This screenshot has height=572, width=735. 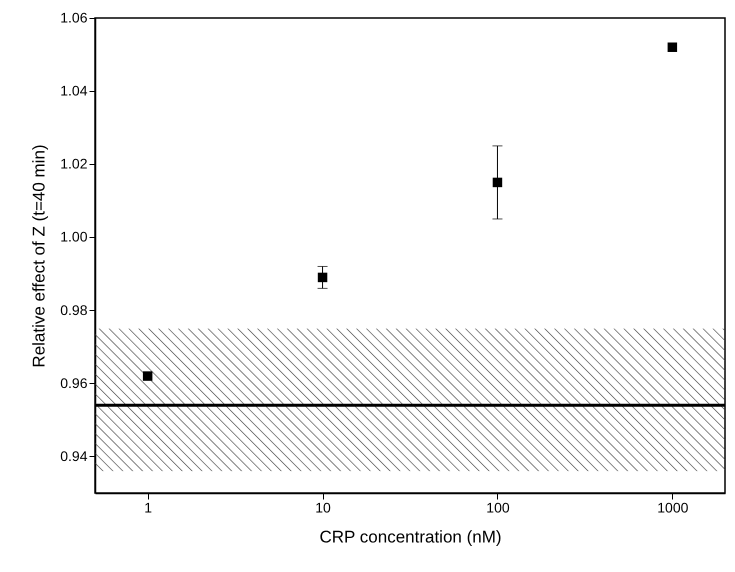 What do you see at coordinates (38, 256) in the screenshot?
I see `y-axis-title: Relative effect of Z (t=40 min)` at bounding box center [38, 256].